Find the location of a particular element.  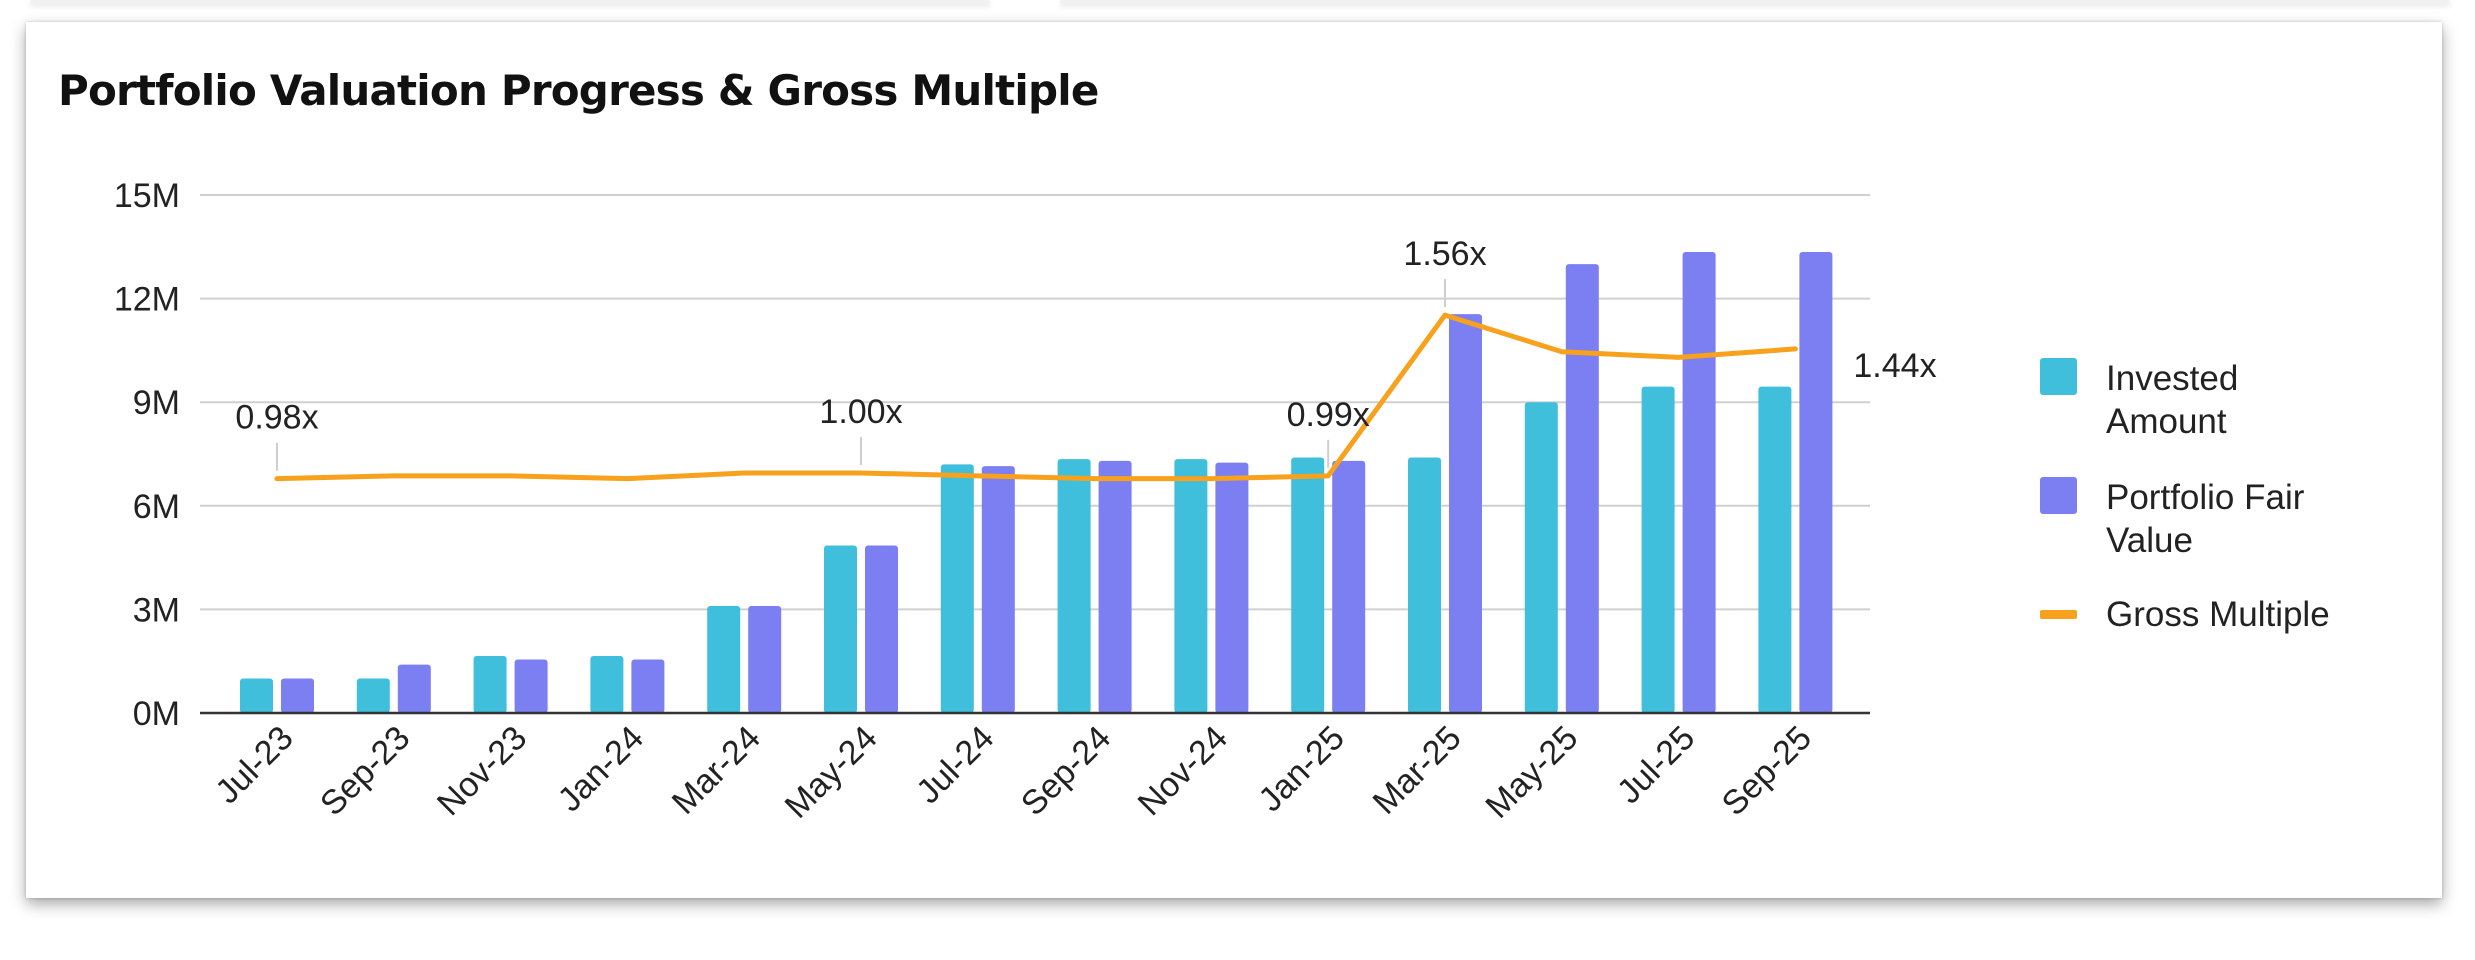

x-tick-label: Sep-23 is located at coordinates (365, 771).